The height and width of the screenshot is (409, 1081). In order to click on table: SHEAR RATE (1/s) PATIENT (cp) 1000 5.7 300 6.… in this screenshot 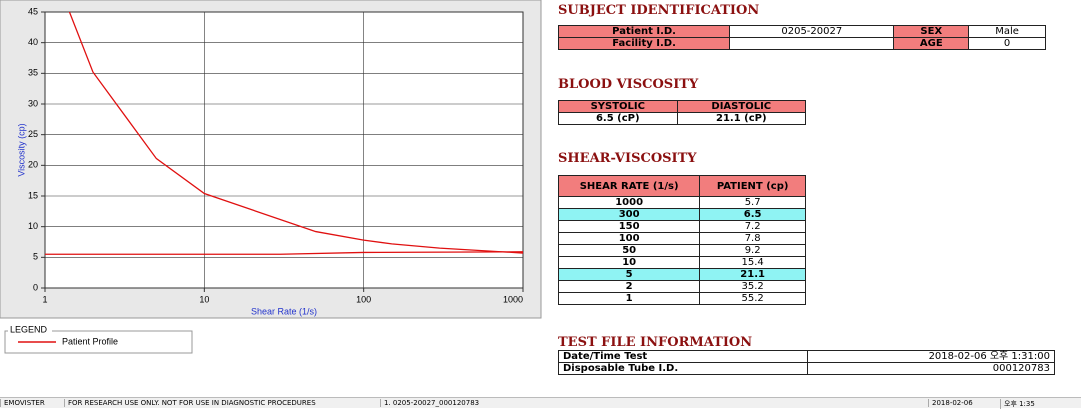, I will do `click(681, 240)`.